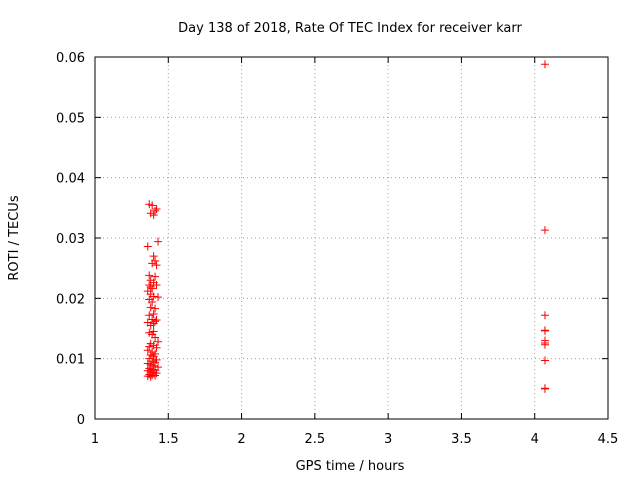 Image resolution: width=640 pixels, height=480 pixels. I want to click on x-tick-label: 2.5, so click(315, 439).